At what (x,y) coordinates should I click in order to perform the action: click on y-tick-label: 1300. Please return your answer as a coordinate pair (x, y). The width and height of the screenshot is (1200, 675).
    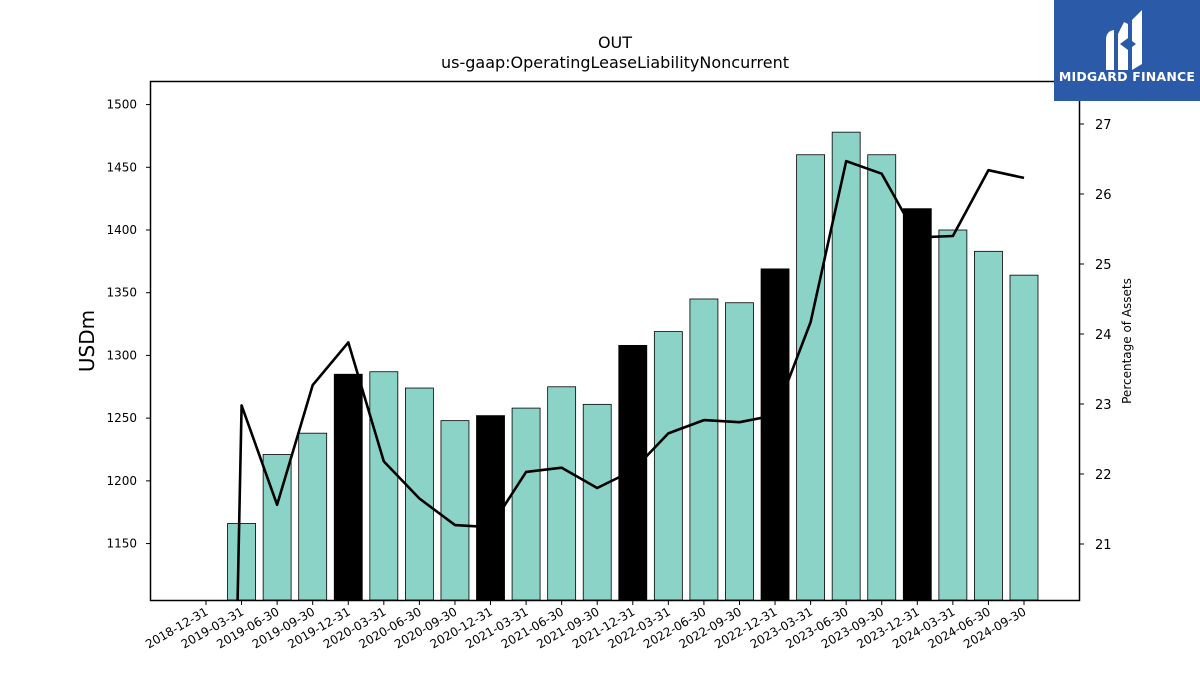
    Looking at the image, I should click on (121, 355).